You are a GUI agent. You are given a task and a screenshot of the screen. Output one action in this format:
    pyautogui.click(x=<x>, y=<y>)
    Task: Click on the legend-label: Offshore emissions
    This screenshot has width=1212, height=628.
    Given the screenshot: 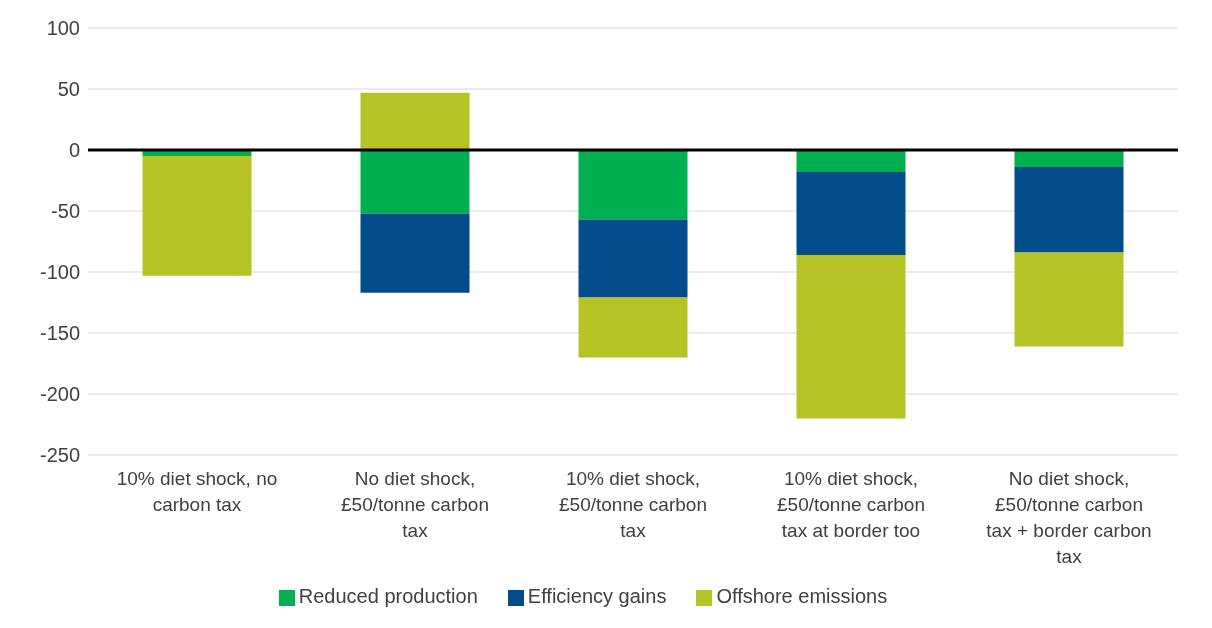 What is the action you would take?
    pyautogui.click(x=802, y=596)
    